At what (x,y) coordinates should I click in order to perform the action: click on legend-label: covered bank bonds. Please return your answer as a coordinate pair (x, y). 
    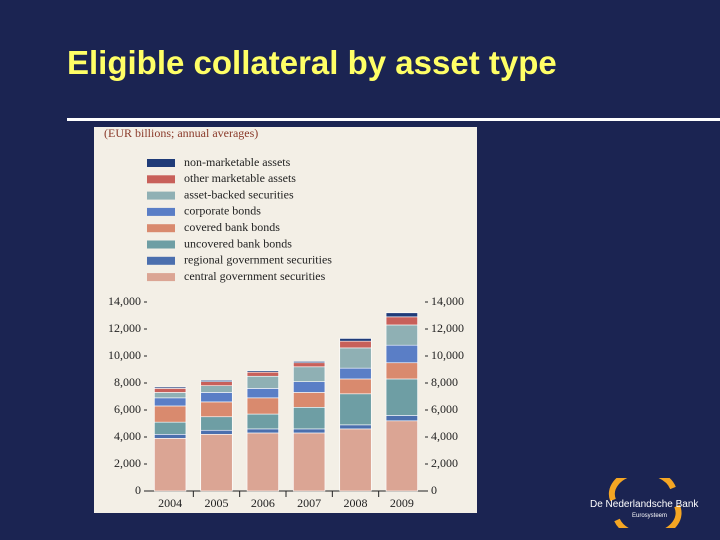
    Looking at the image, I should click on (232, 227).